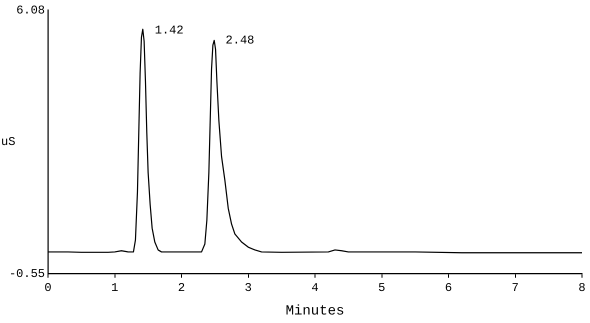  What do you see at coordinates (8, 142) in the screenshot?
I see `y-axis-title: uS` at bounding box center [8, 142].